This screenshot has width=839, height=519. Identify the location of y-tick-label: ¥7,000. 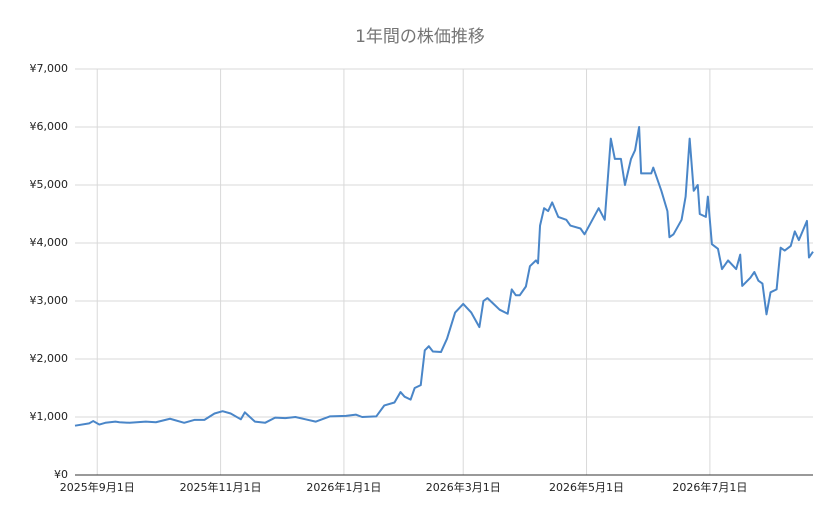
(49, 68).